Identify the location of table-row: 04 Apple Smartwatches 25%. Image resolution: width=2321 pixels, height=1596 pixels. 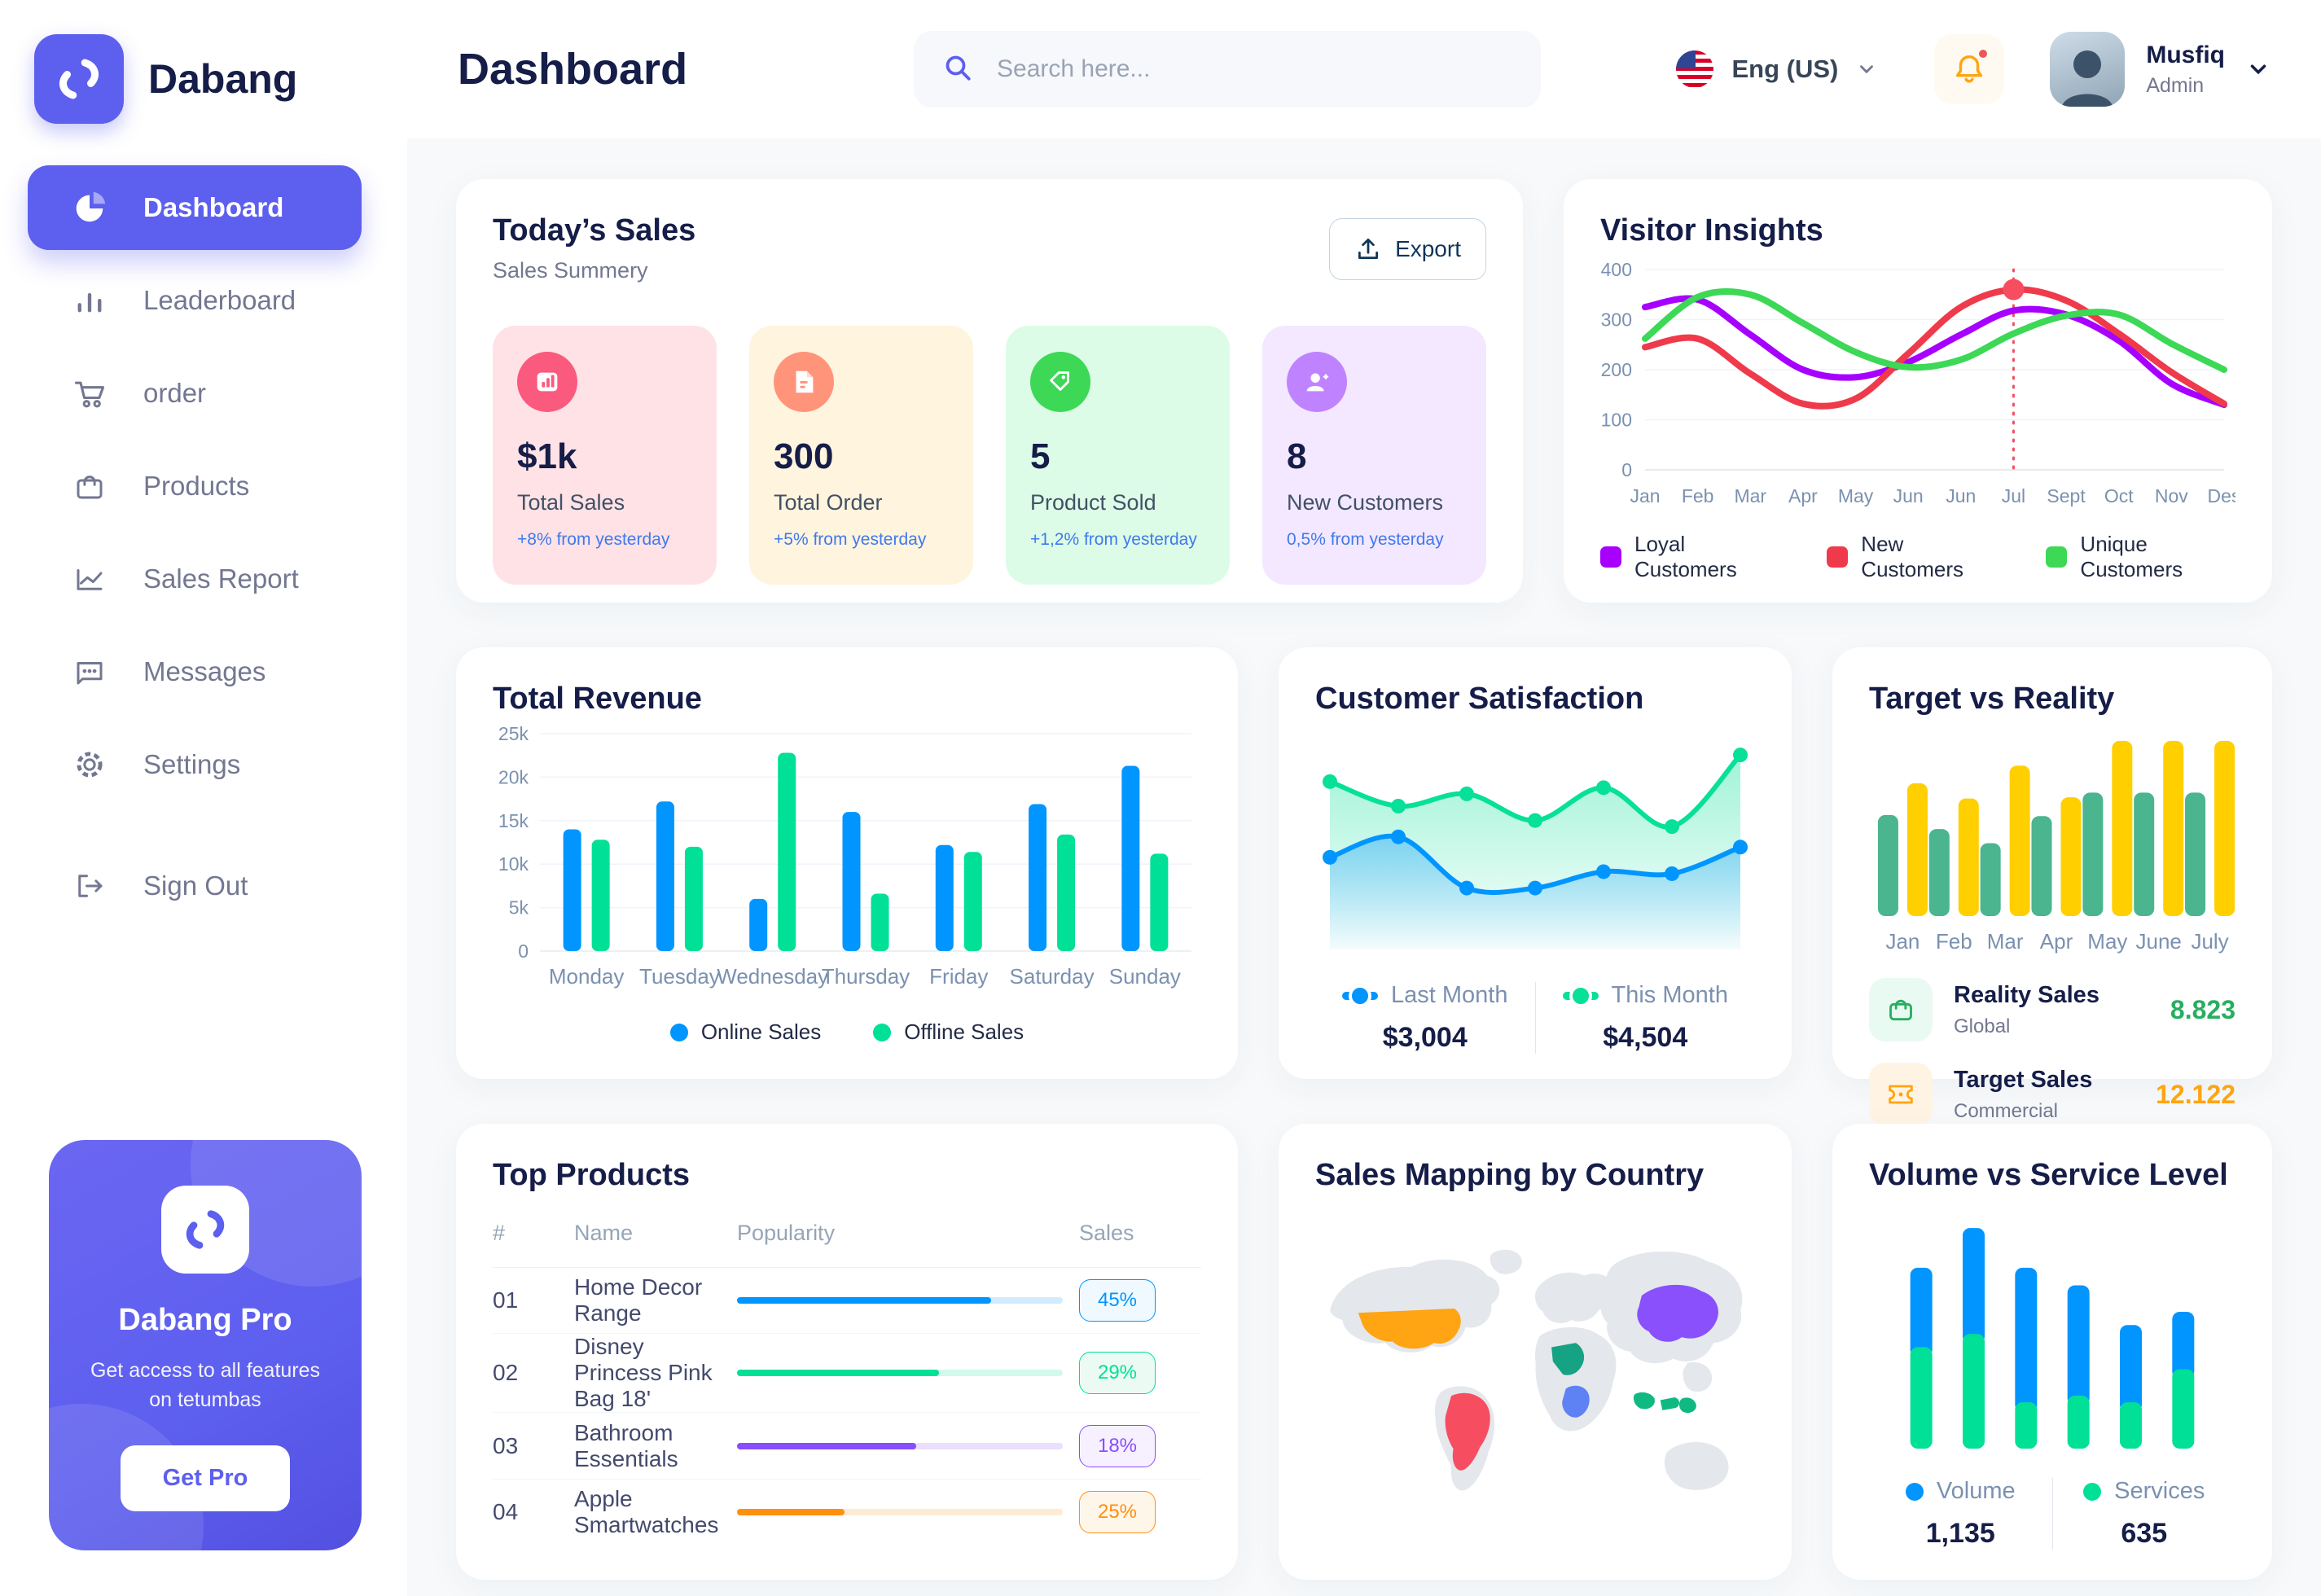
(847, 1513).